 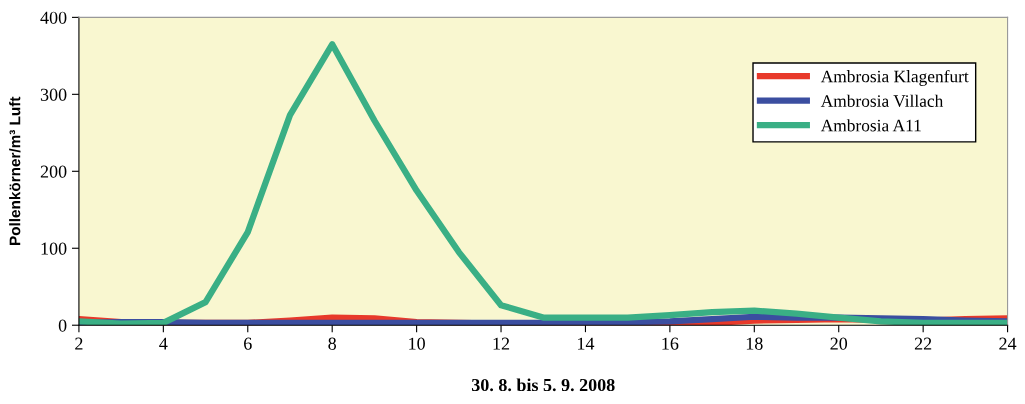 I want to click on x-tick-label: 8, so click(x=332, y=343).